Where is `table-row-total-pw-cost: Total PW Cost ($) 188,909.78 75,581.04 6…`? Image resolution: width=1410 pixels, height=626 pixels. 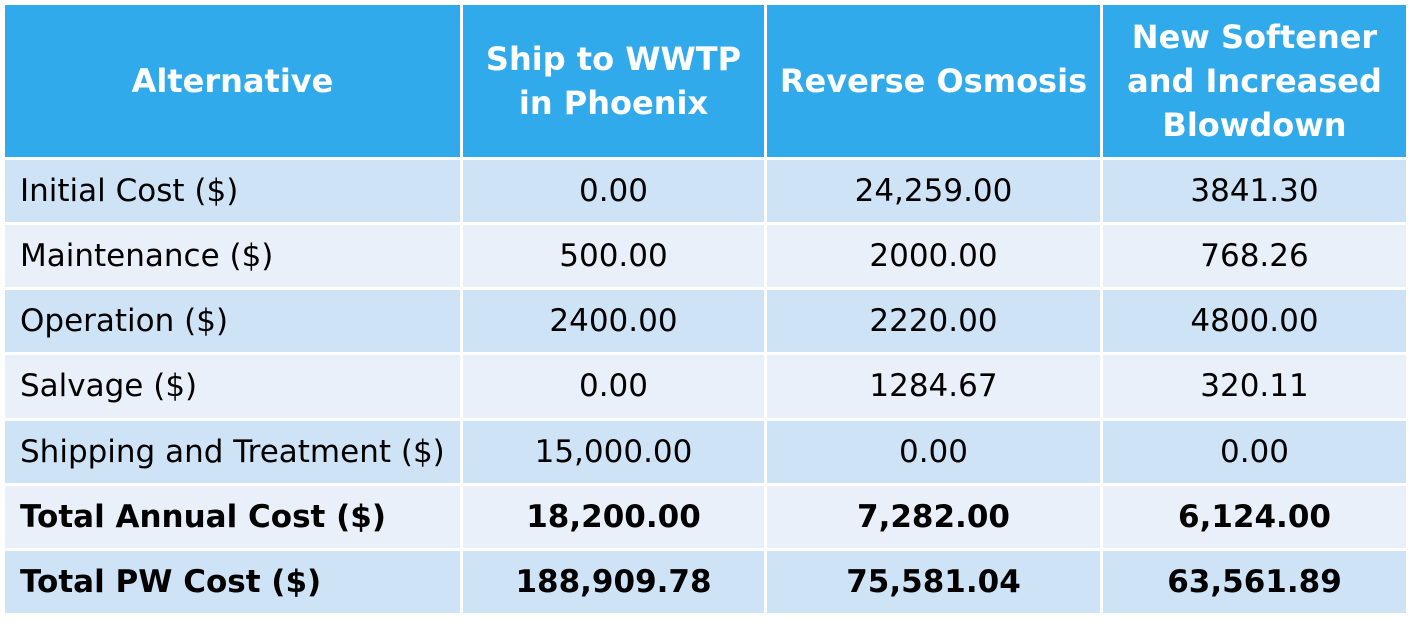
table-row-total-pw-cost: Total PW Cost ($) 188,909.78 75,581.04 6… is located at coordinates (705, 582).